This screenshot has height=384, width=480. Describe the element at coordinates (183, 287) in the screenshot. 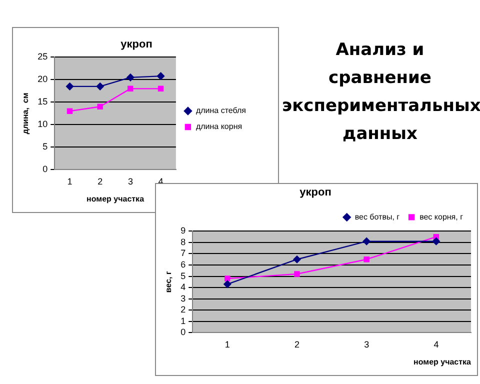

I see `y-tick-label: 4` at that location.